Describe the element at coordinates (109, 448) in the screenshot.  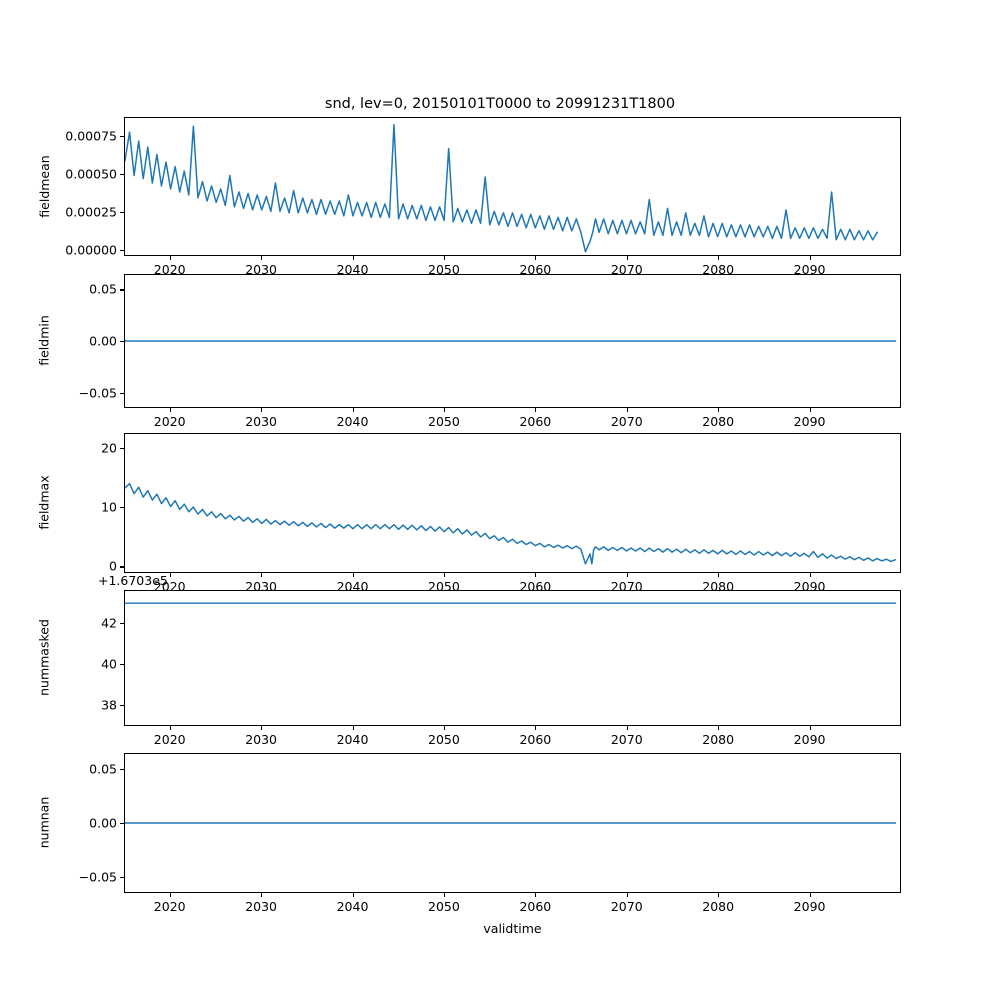
I see `y-tick-label: 20` at that location.